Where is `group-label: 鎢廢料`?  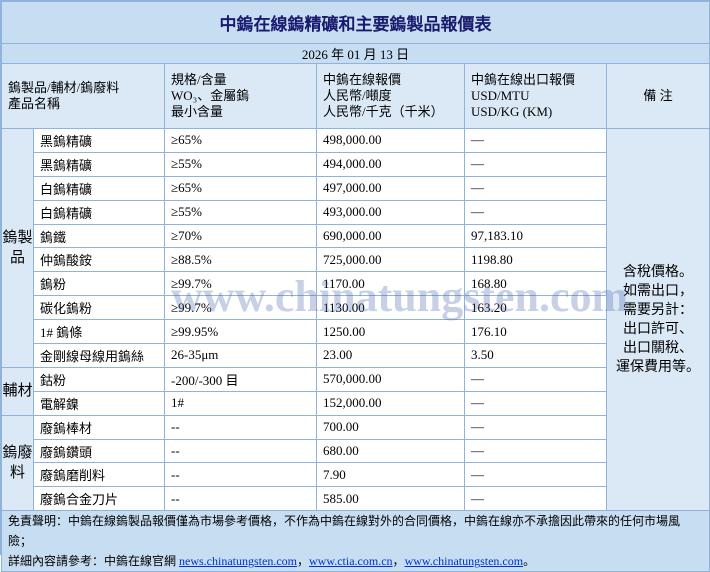
group-label: 鎢廢料 is located at coordinates (17, 463).